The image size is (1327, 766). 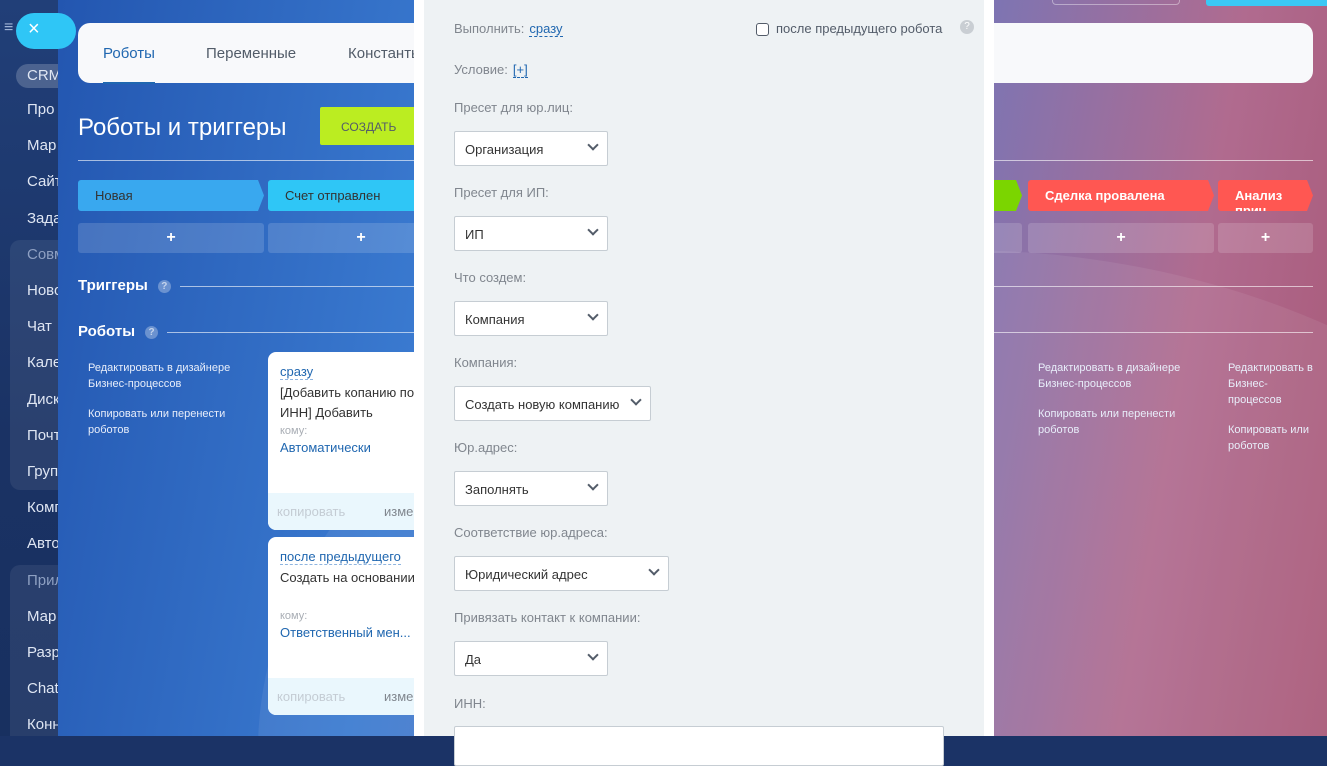 What do you see at coordinates (42, 218) in the screenshot?
I see `sidebar-item: Зада` at bounding box center [42, 218].